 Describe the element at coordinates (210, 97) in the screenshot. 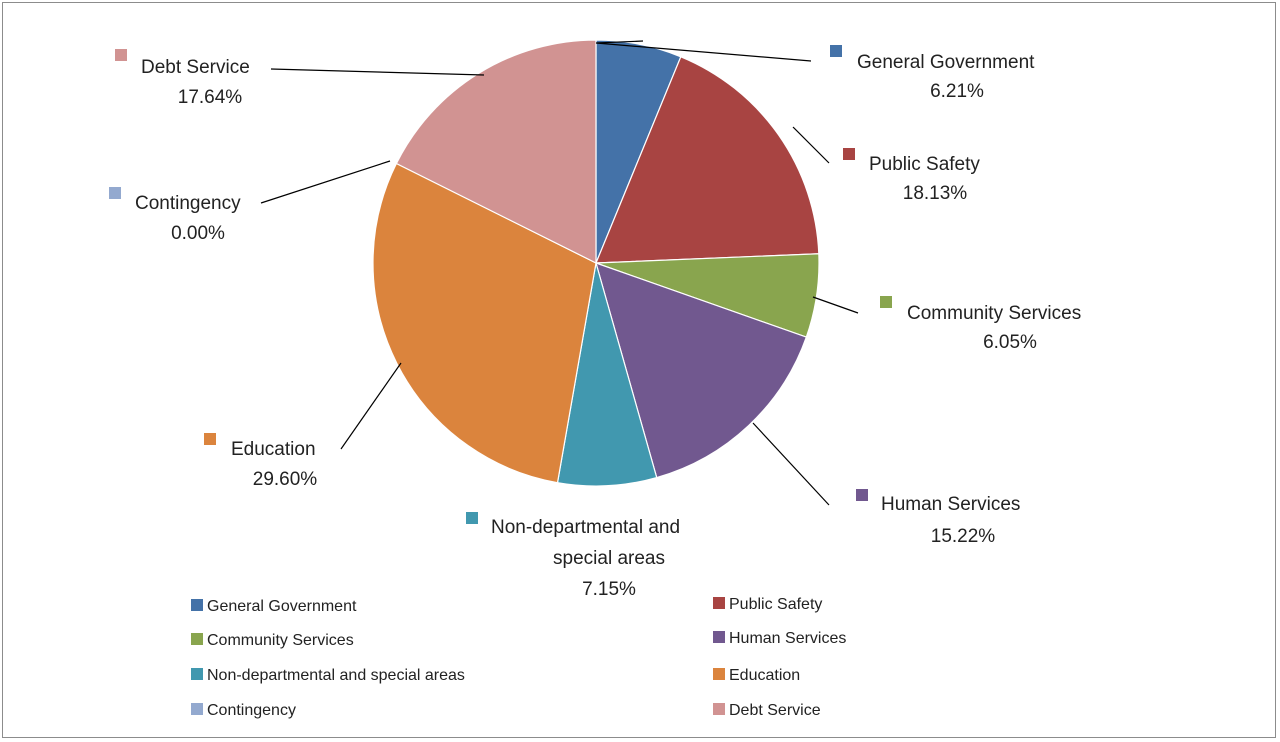

I see `data-label-value-debt-service: 17.64%` at that location.